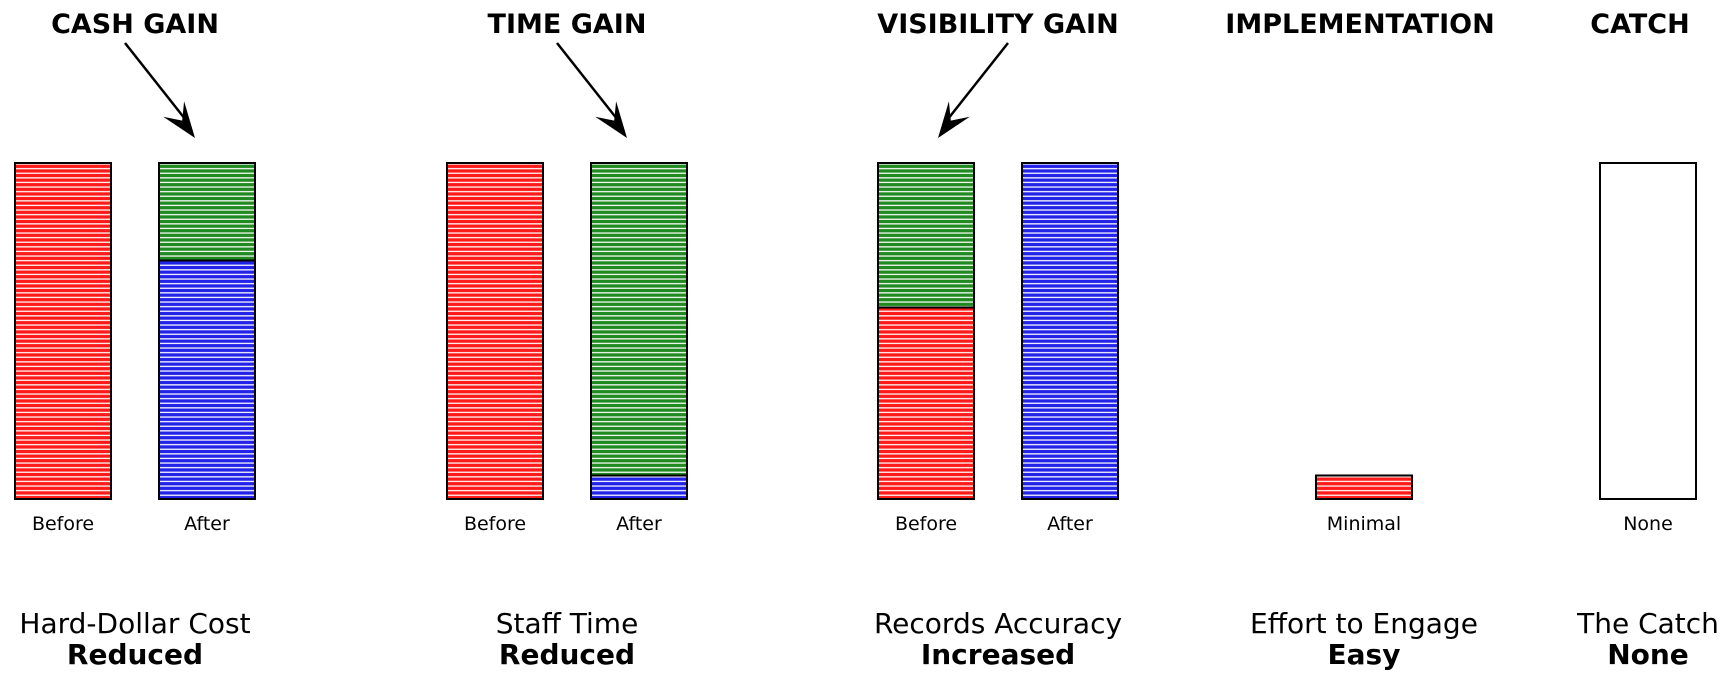  What do you see at coordinates (567, 24) in the screenshot?
I see `chart-title: TIME GAIN` at bounding box center [567, 24].